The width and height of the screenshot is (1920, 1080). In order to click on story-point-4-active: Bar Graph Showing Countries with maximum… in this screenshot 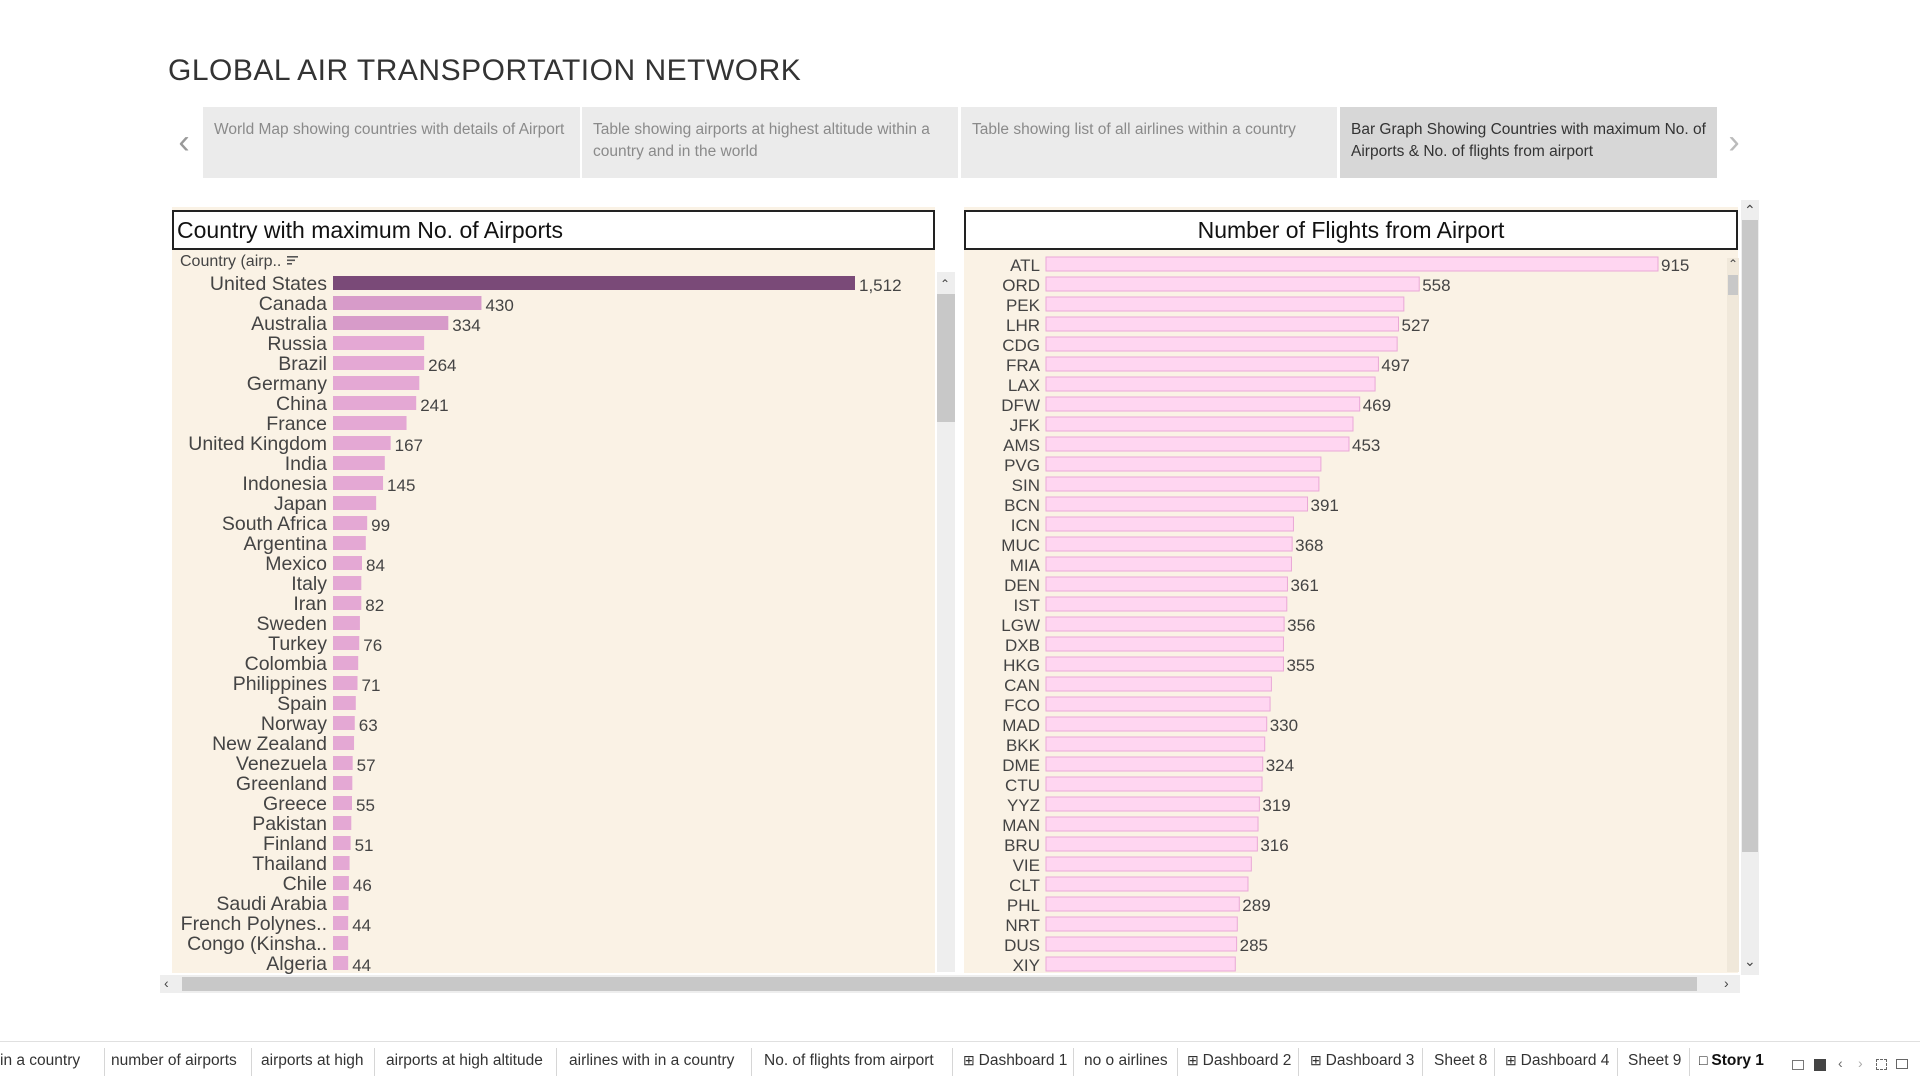, I will do `click(1528, 142)`.